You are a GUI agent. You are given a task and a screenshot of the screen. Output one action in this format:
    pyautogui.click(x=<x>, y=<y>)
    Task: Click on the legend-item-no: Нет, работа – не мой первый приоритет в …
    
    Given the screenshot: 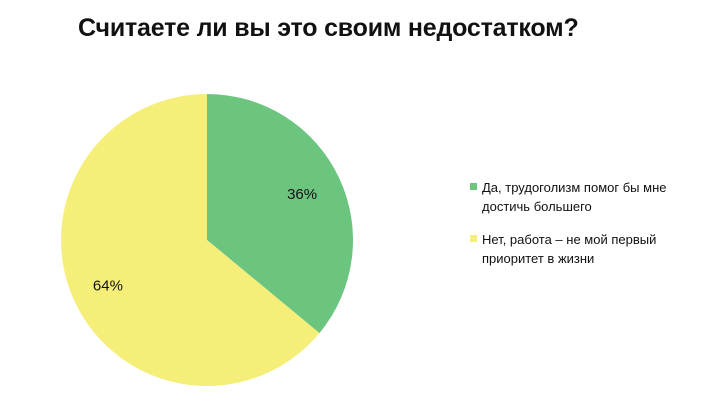 What is the action you would take?
    pyautogui.click(x=592, y=249)
    